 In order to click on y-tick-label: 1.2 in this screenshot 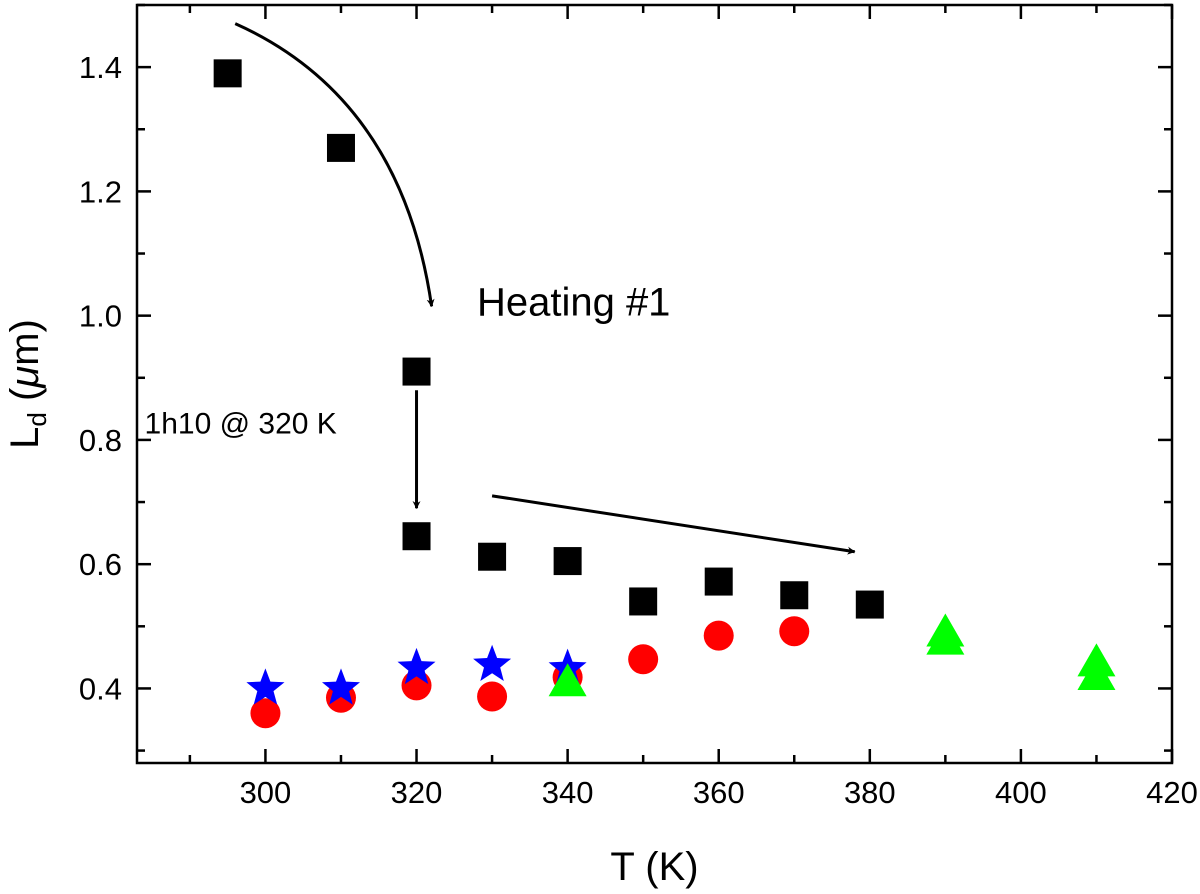, I will do `click(100, 191)`.